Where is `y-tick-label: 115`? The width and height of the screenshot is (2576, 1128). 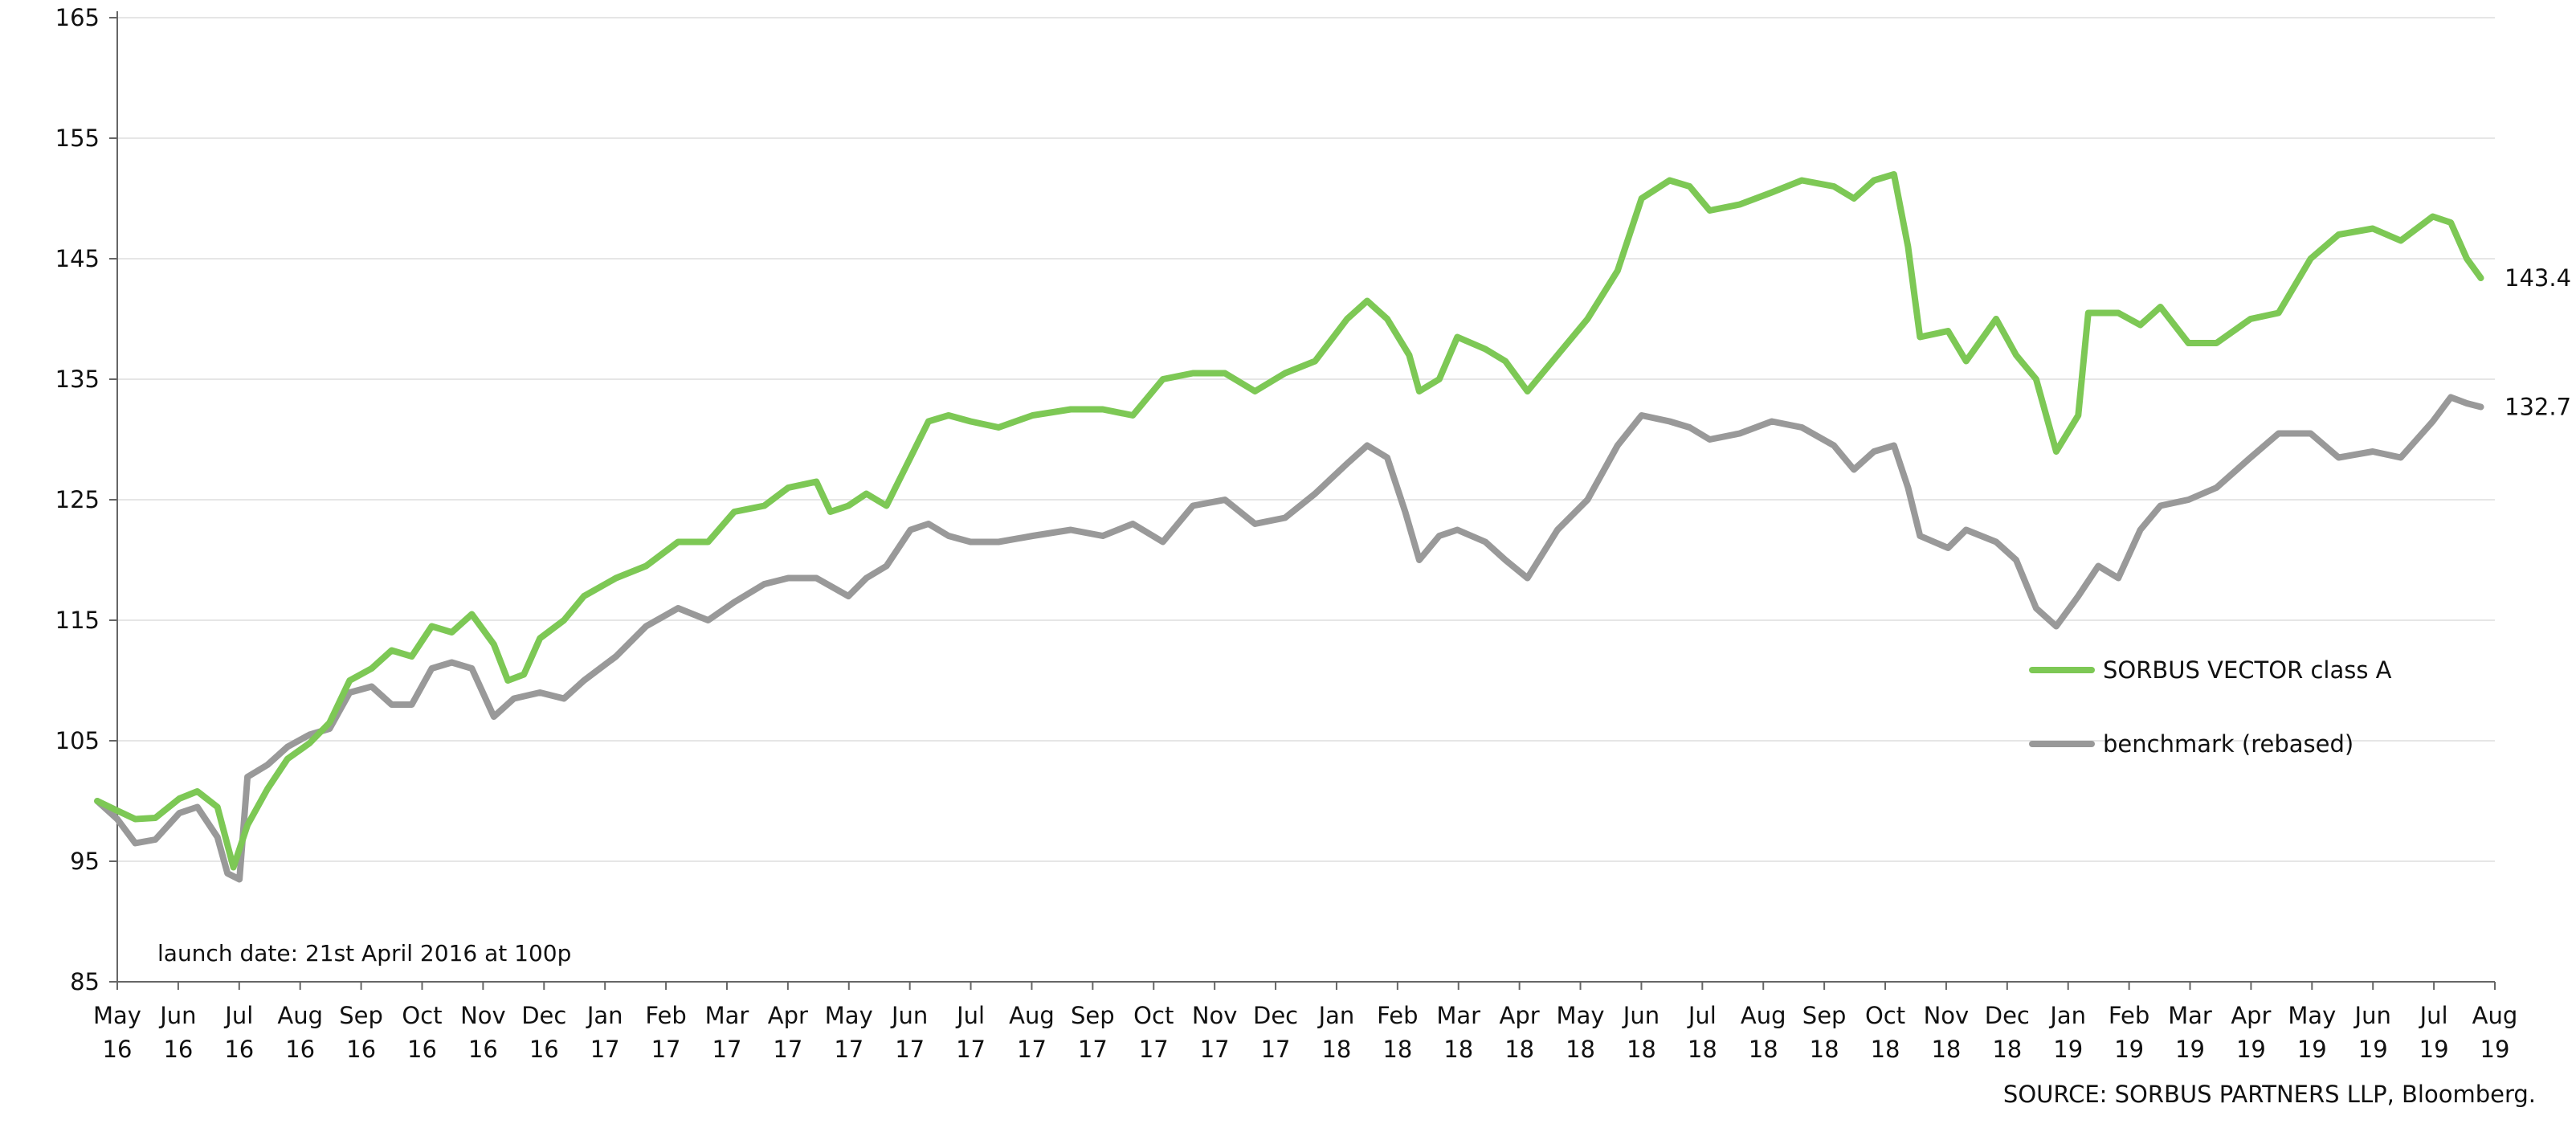
y-tick-label: 115 is located at coordinates (77, 621).